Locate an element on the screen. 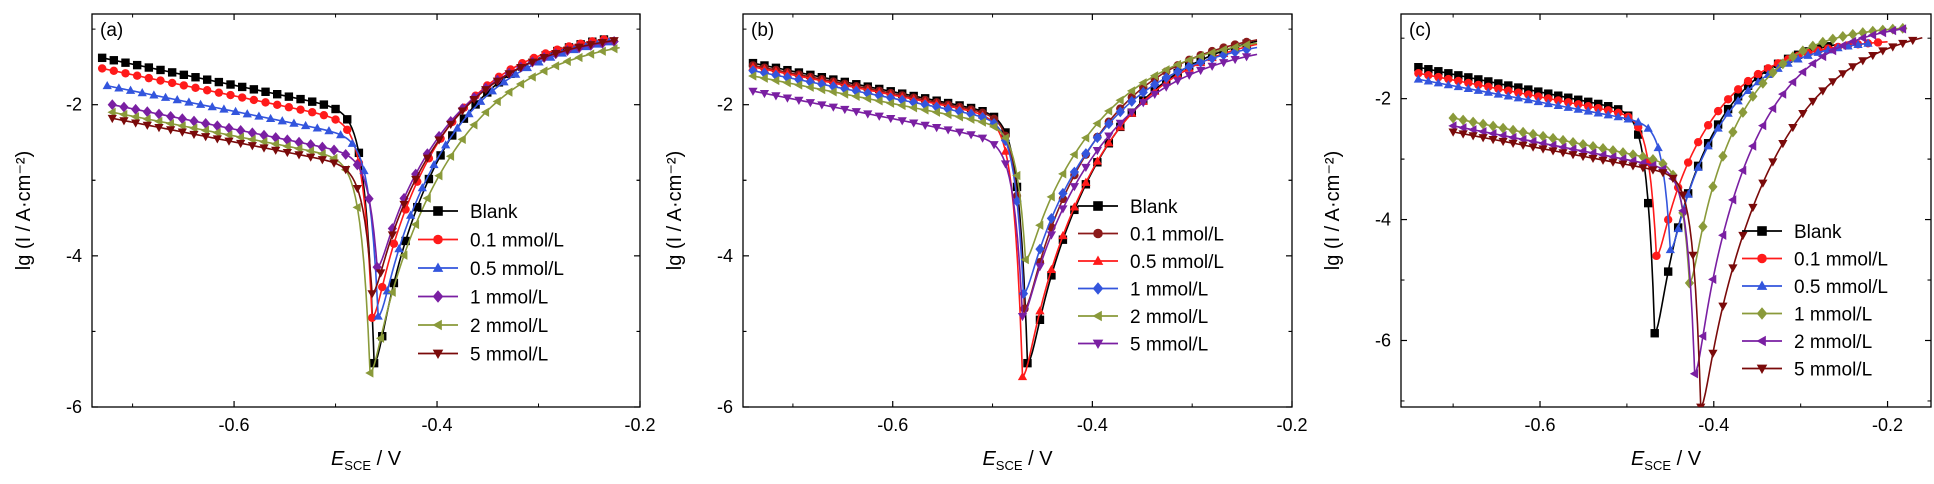 The height and width of the screenshot is (484, 1934). legend-item: 1 mmol/L is located at coordinates (1807, 315).